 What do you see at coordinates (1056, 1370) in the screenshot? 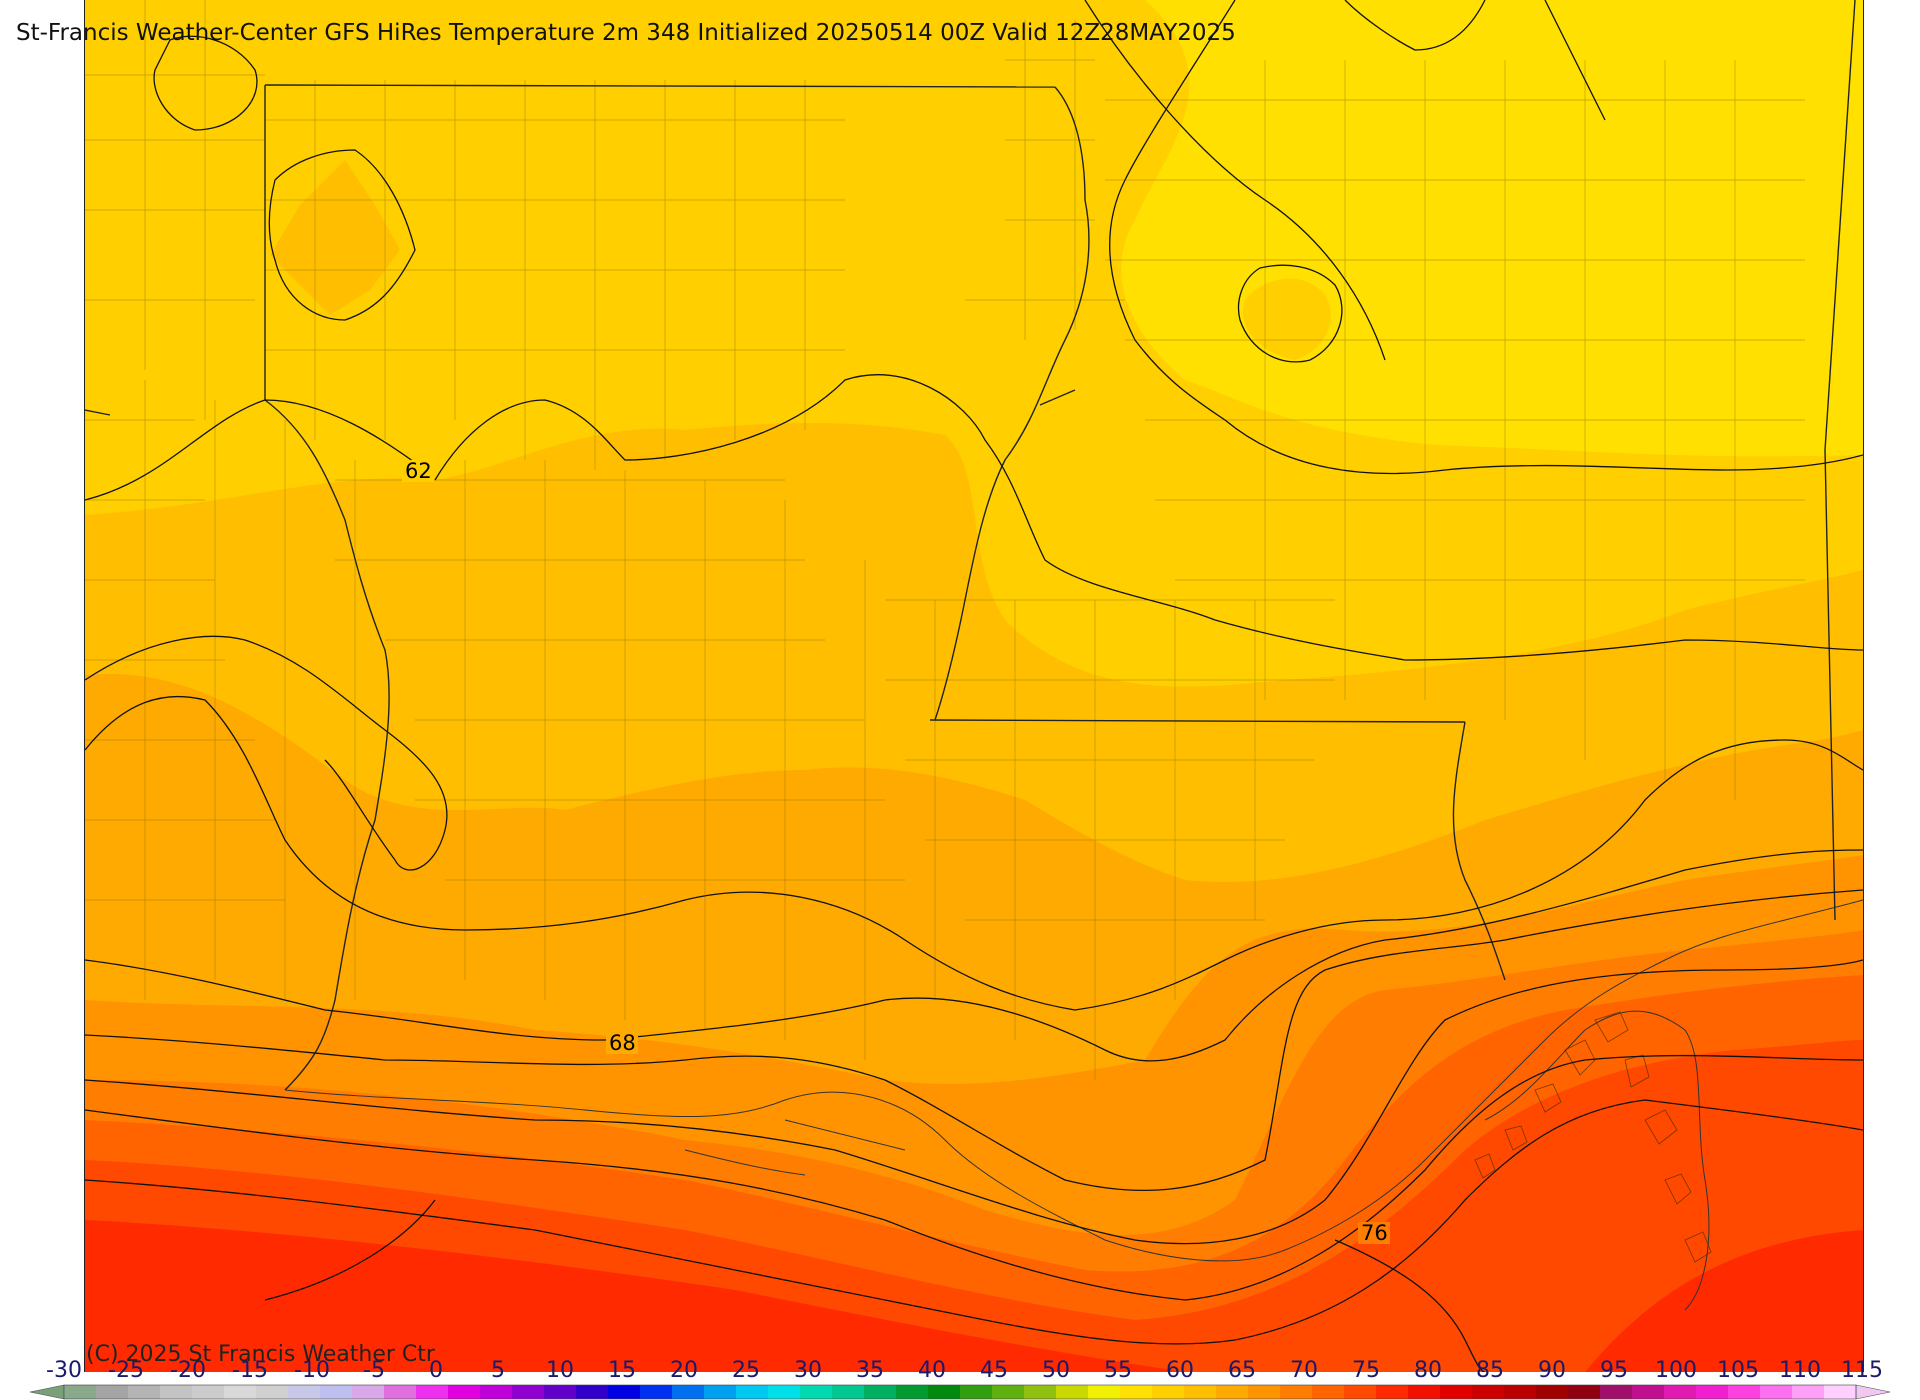
I see `colorbar-label: 50` at bounding box center [1056, 1370].